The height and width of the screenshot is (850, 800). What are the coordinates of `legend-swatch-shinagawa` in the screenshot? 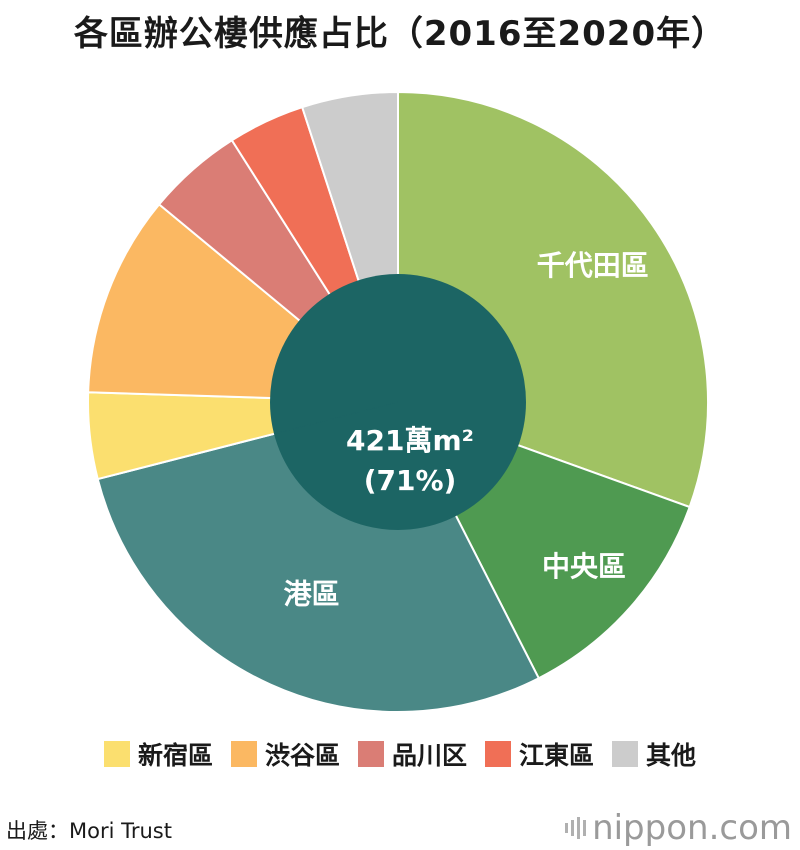 It's located at (370, 754).